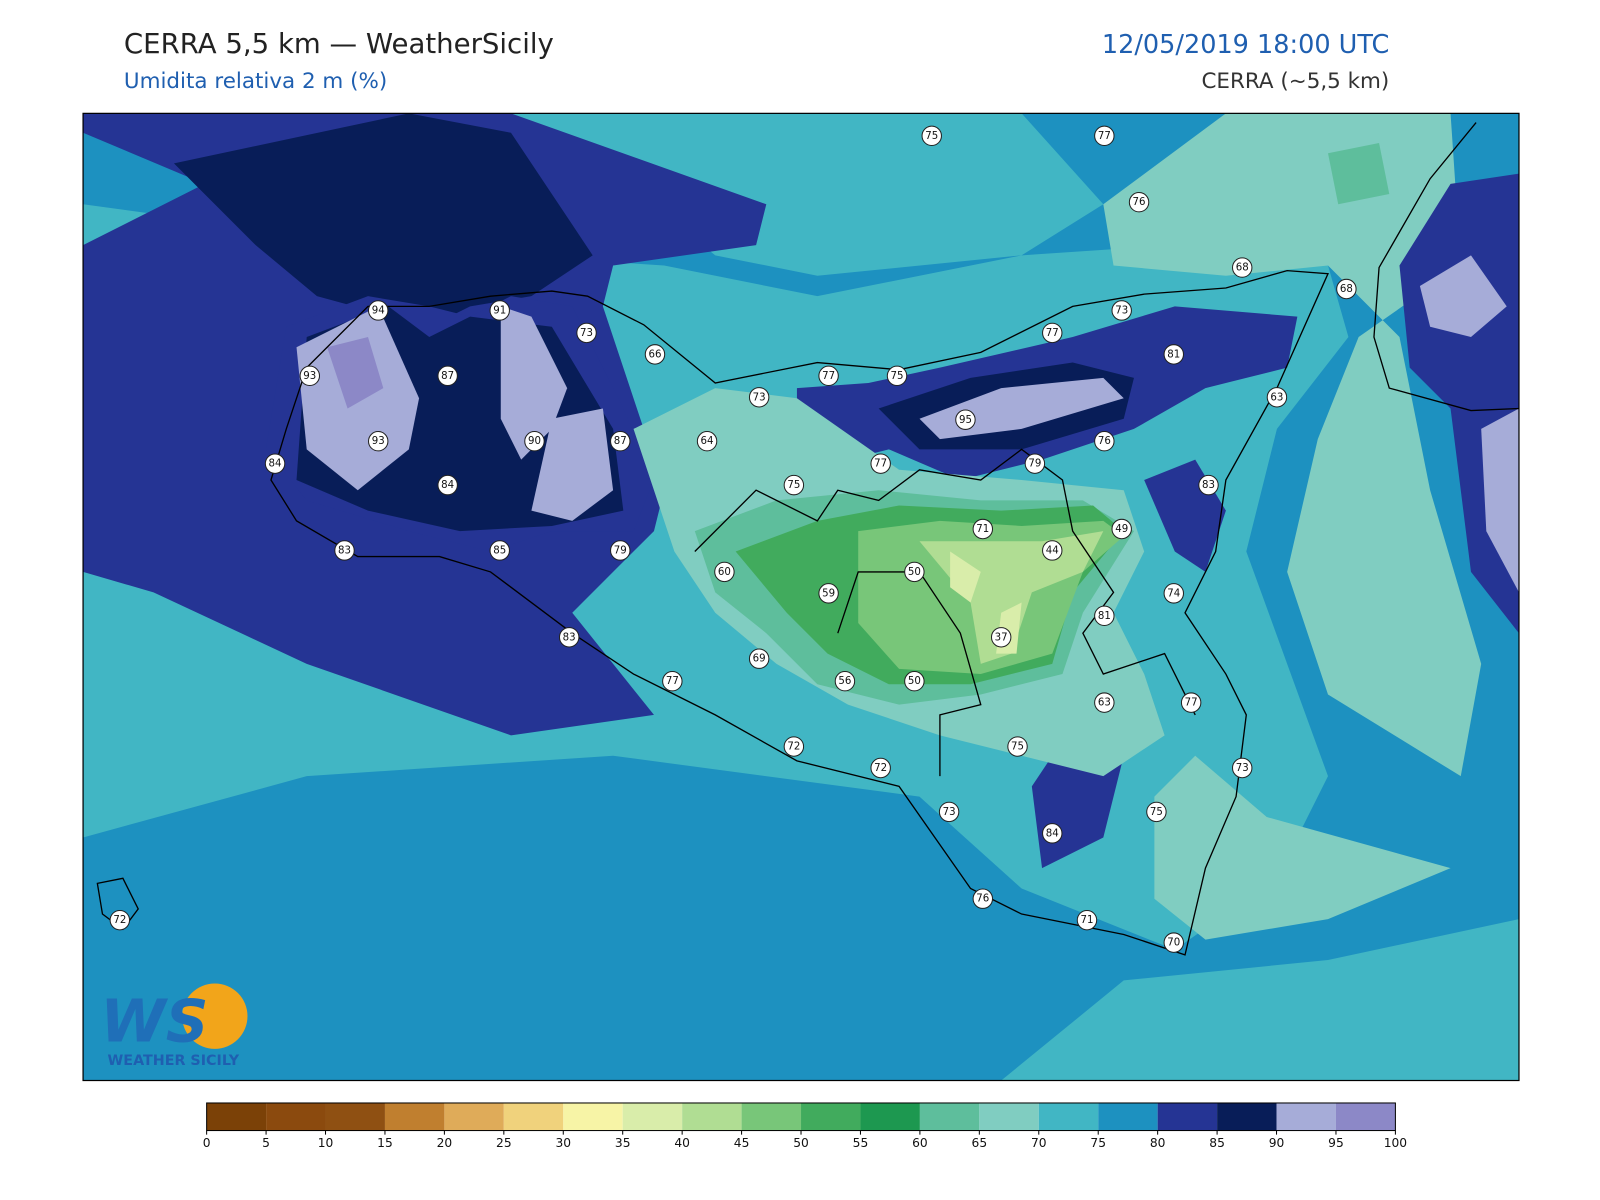  I want to click on station-value: 44, so click(1052, 550).